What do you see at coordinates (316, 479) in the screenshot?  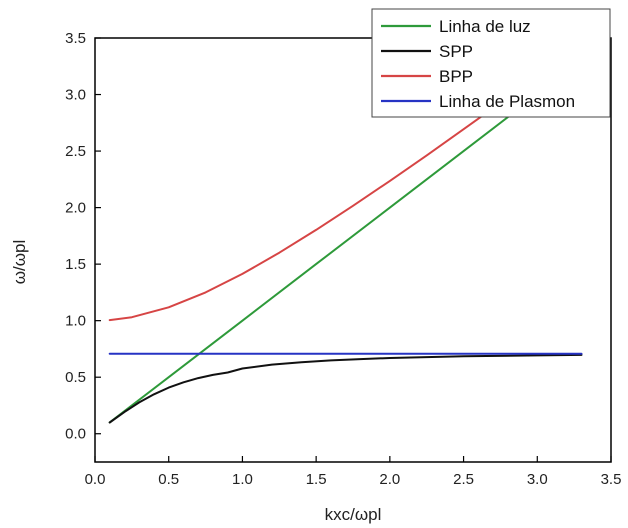 I see `x-tick-label: 1.5` at bounding box center [316, 479].